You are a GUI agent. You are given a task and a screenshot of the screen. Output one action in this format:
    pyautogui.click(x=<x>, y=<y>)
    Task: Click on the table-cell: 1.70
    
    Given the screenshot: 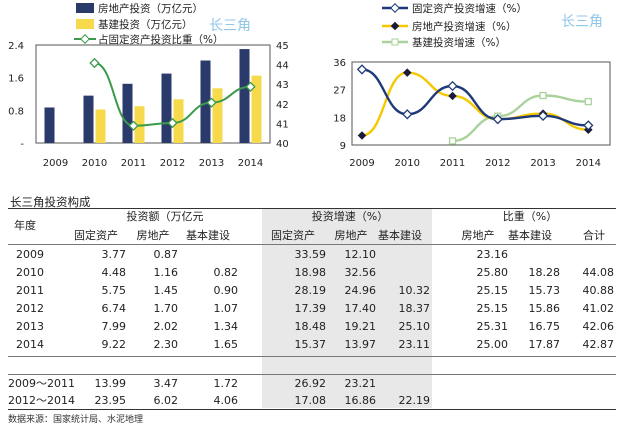 What is the action you would take?
    pyautogui.click(x=166, y=308)
    